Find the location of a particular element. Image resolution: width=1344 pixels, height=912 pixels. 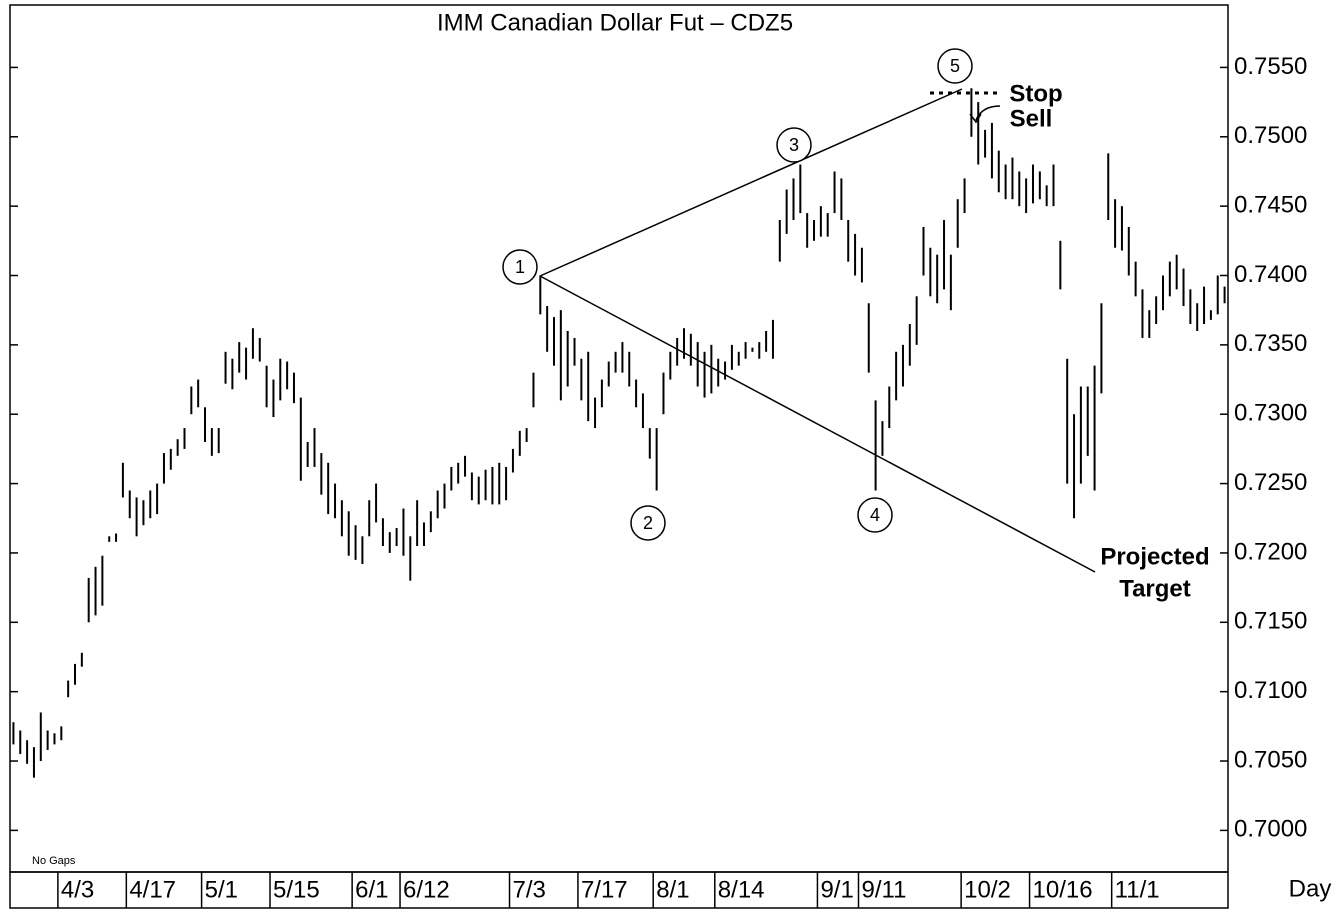

point-label: 4 is located at coordinates (875, 515).